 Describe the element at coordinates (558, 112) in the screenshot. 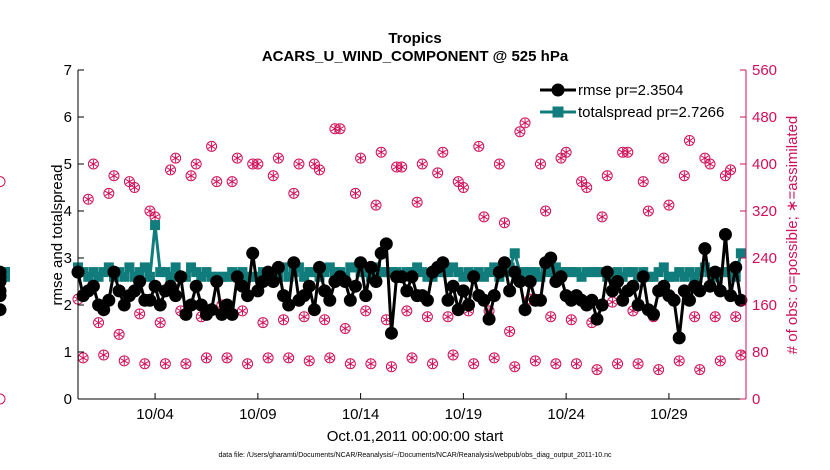

I see `legend-totalspread-marker` at that location.